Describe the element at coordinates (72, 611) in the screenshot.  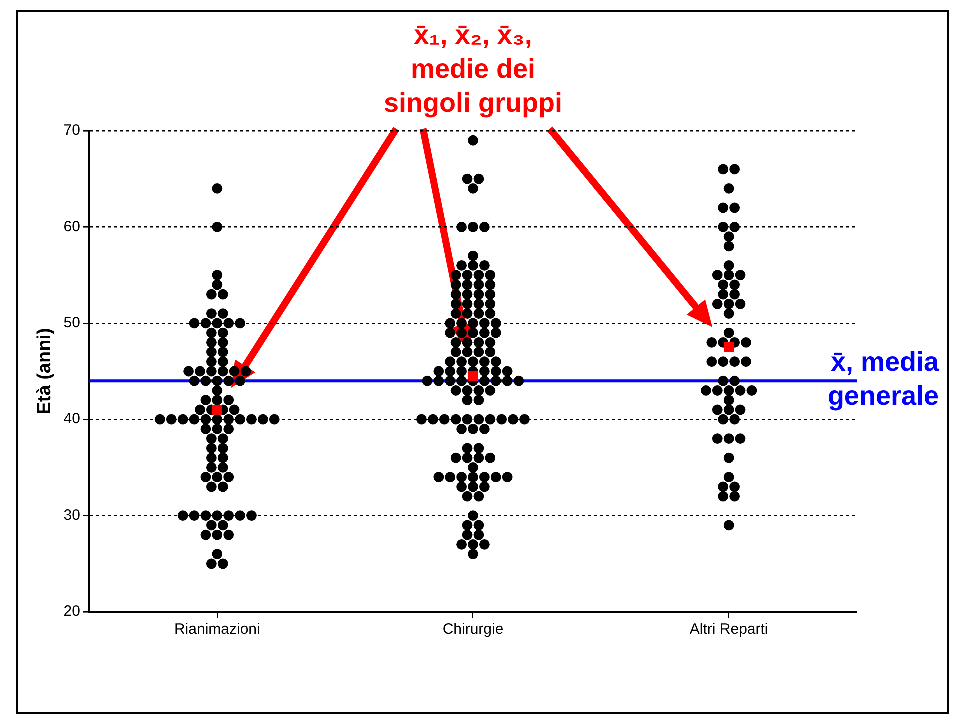
I see `y-tick-label: 20` at that location.